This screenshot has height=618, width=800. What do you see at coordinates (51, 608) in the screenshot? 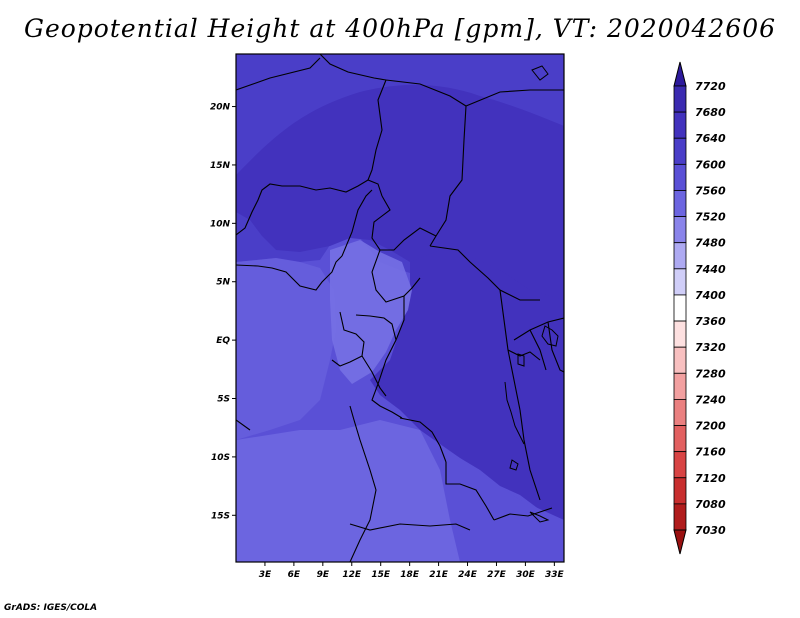
I see `grads-credit: GrADS: IGES/COLA` at bounding box center [51, 608].